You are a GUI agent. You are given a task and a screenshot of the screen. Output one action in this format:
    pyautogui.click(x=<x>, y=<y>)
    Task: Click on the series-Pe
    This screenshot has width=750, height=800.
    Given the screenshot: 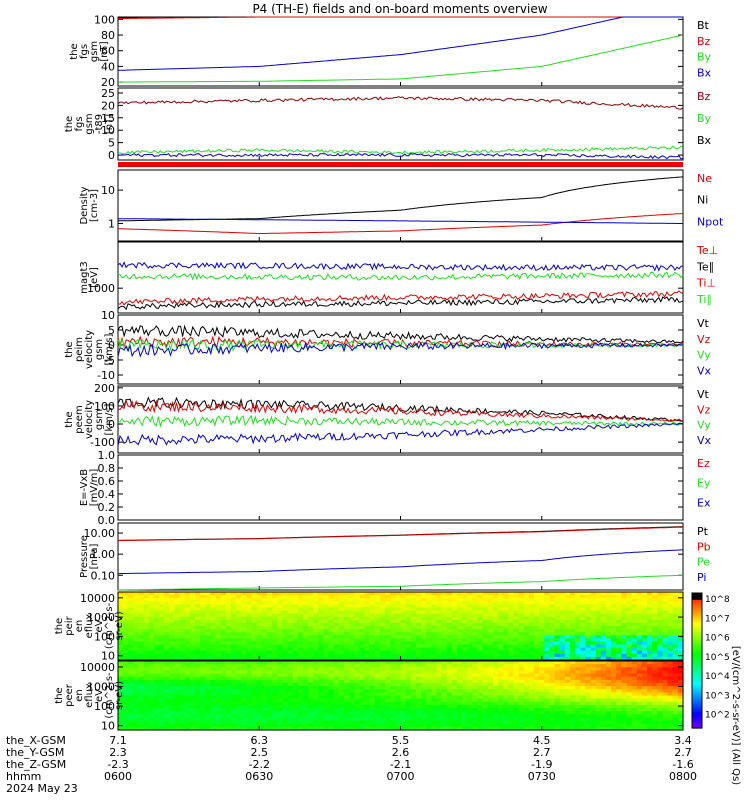 What is the action you would take?
    pyautogui.click(x=400, y=582)
    